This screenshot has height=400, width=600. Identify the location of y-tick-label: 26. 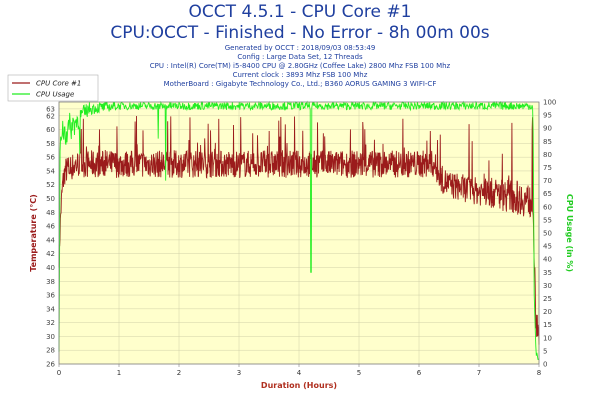
(50, 365).